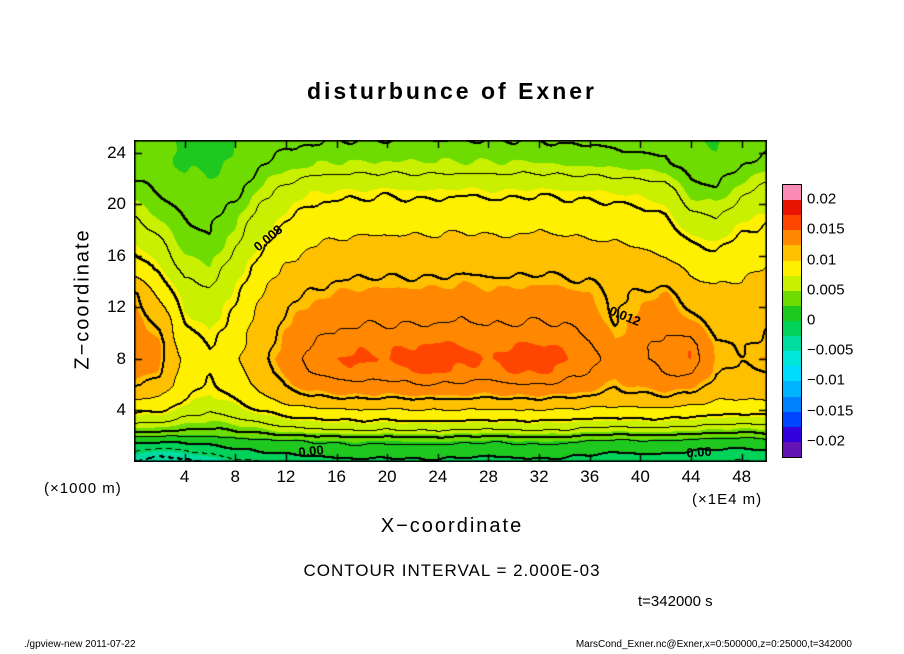 The height and width of the screenshot is (654, 904). What do you see at coordinates (675, 601) in the screenshot?
I see `time-stamp: t=342000 s` at bounding box center [675, 601].